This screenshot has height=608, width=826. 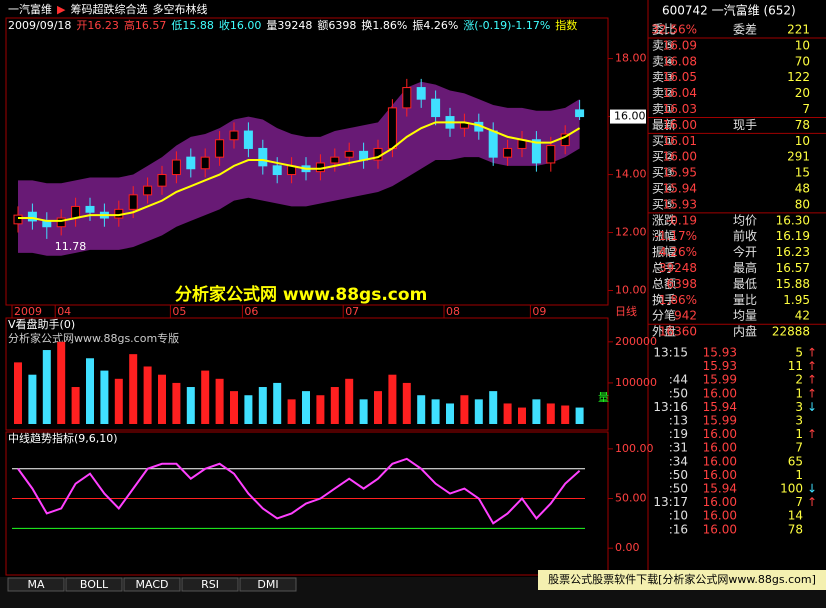 What do you see at coordinates (745, 251) in the screenshot?
I see `row-label: 今开` at bounding box center [745, 251].